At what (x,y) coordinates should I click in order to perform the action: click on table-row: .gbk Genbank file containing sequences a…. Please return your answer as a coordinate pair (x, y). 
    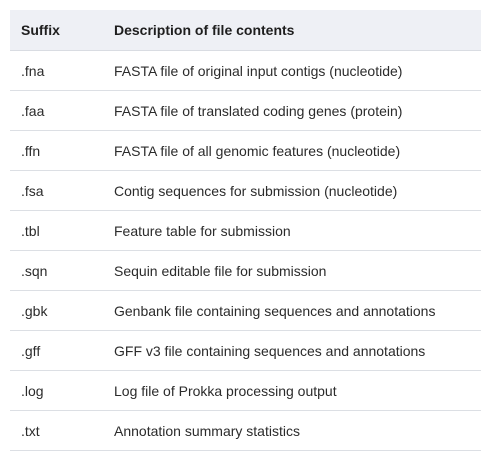
    Looking at the image, I should click on (245, 310).